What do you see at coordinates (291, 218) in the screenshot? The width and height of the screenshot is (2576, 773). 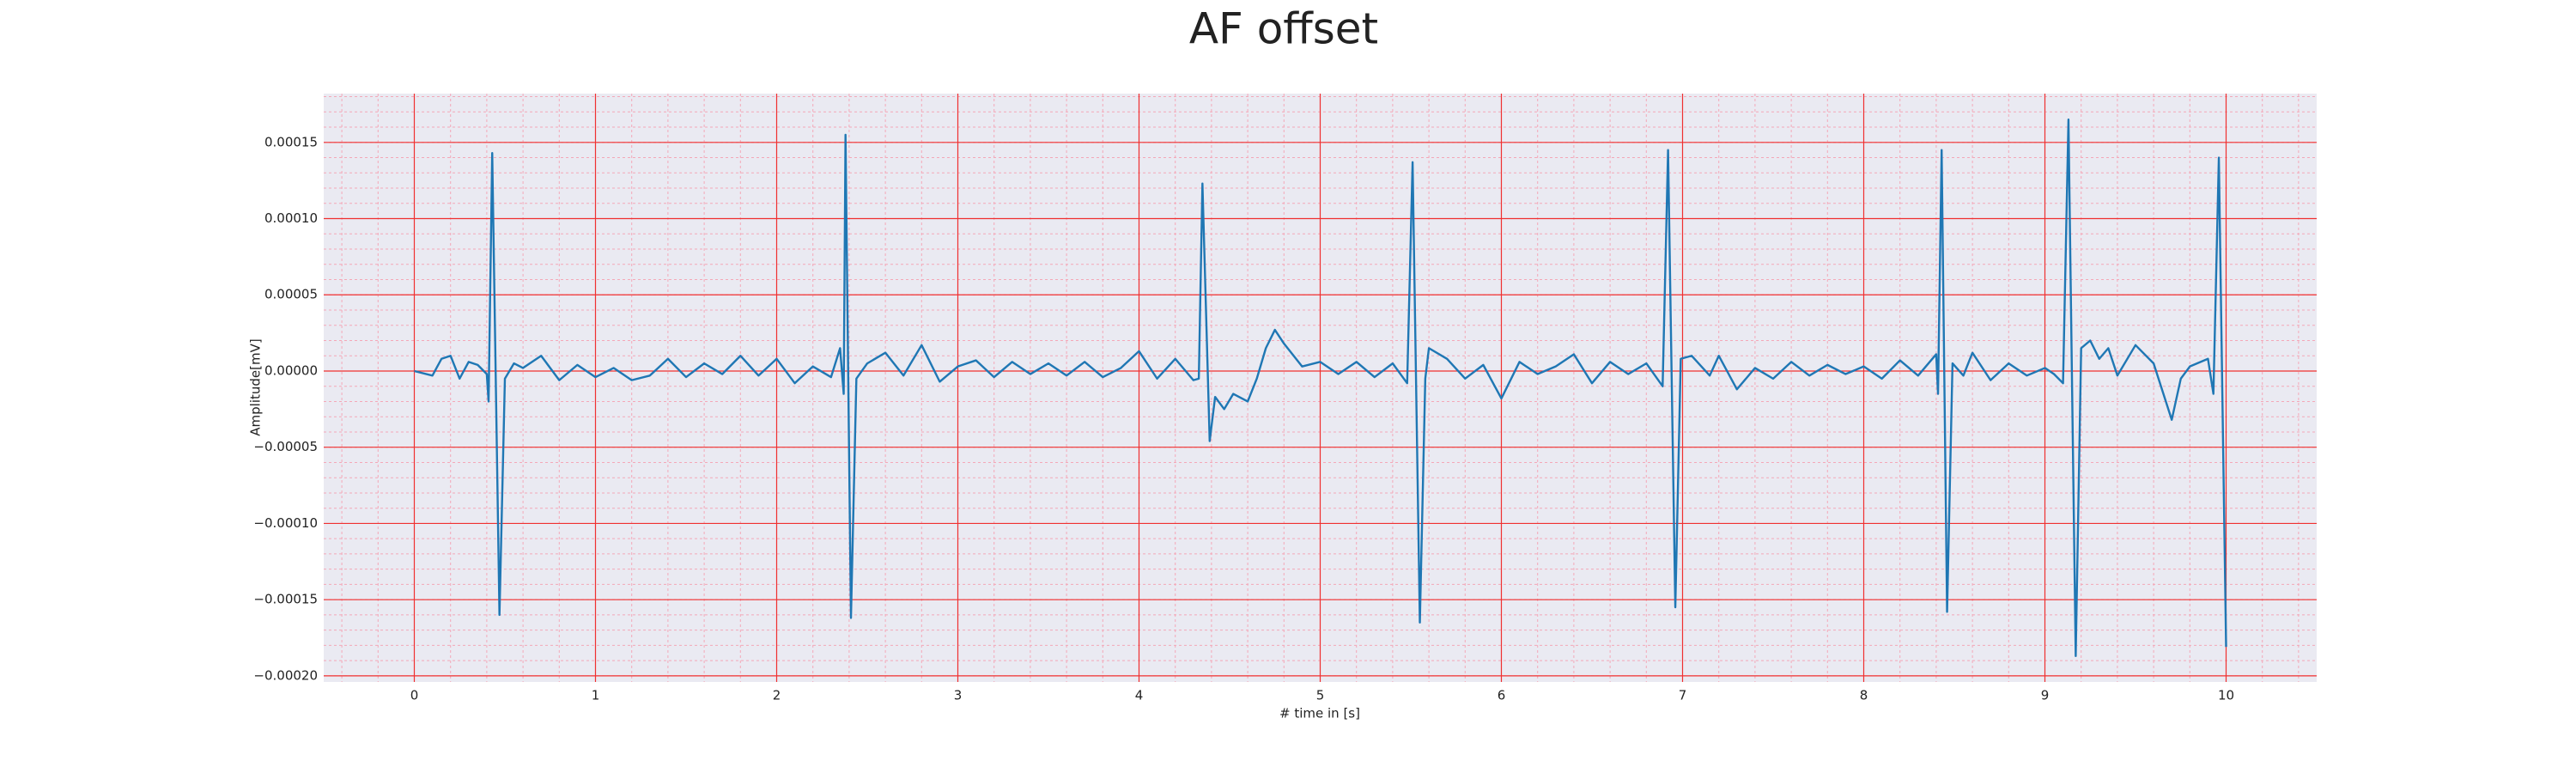 I see `y-tick-label: 0.00010` at bounding box center [291, 218].